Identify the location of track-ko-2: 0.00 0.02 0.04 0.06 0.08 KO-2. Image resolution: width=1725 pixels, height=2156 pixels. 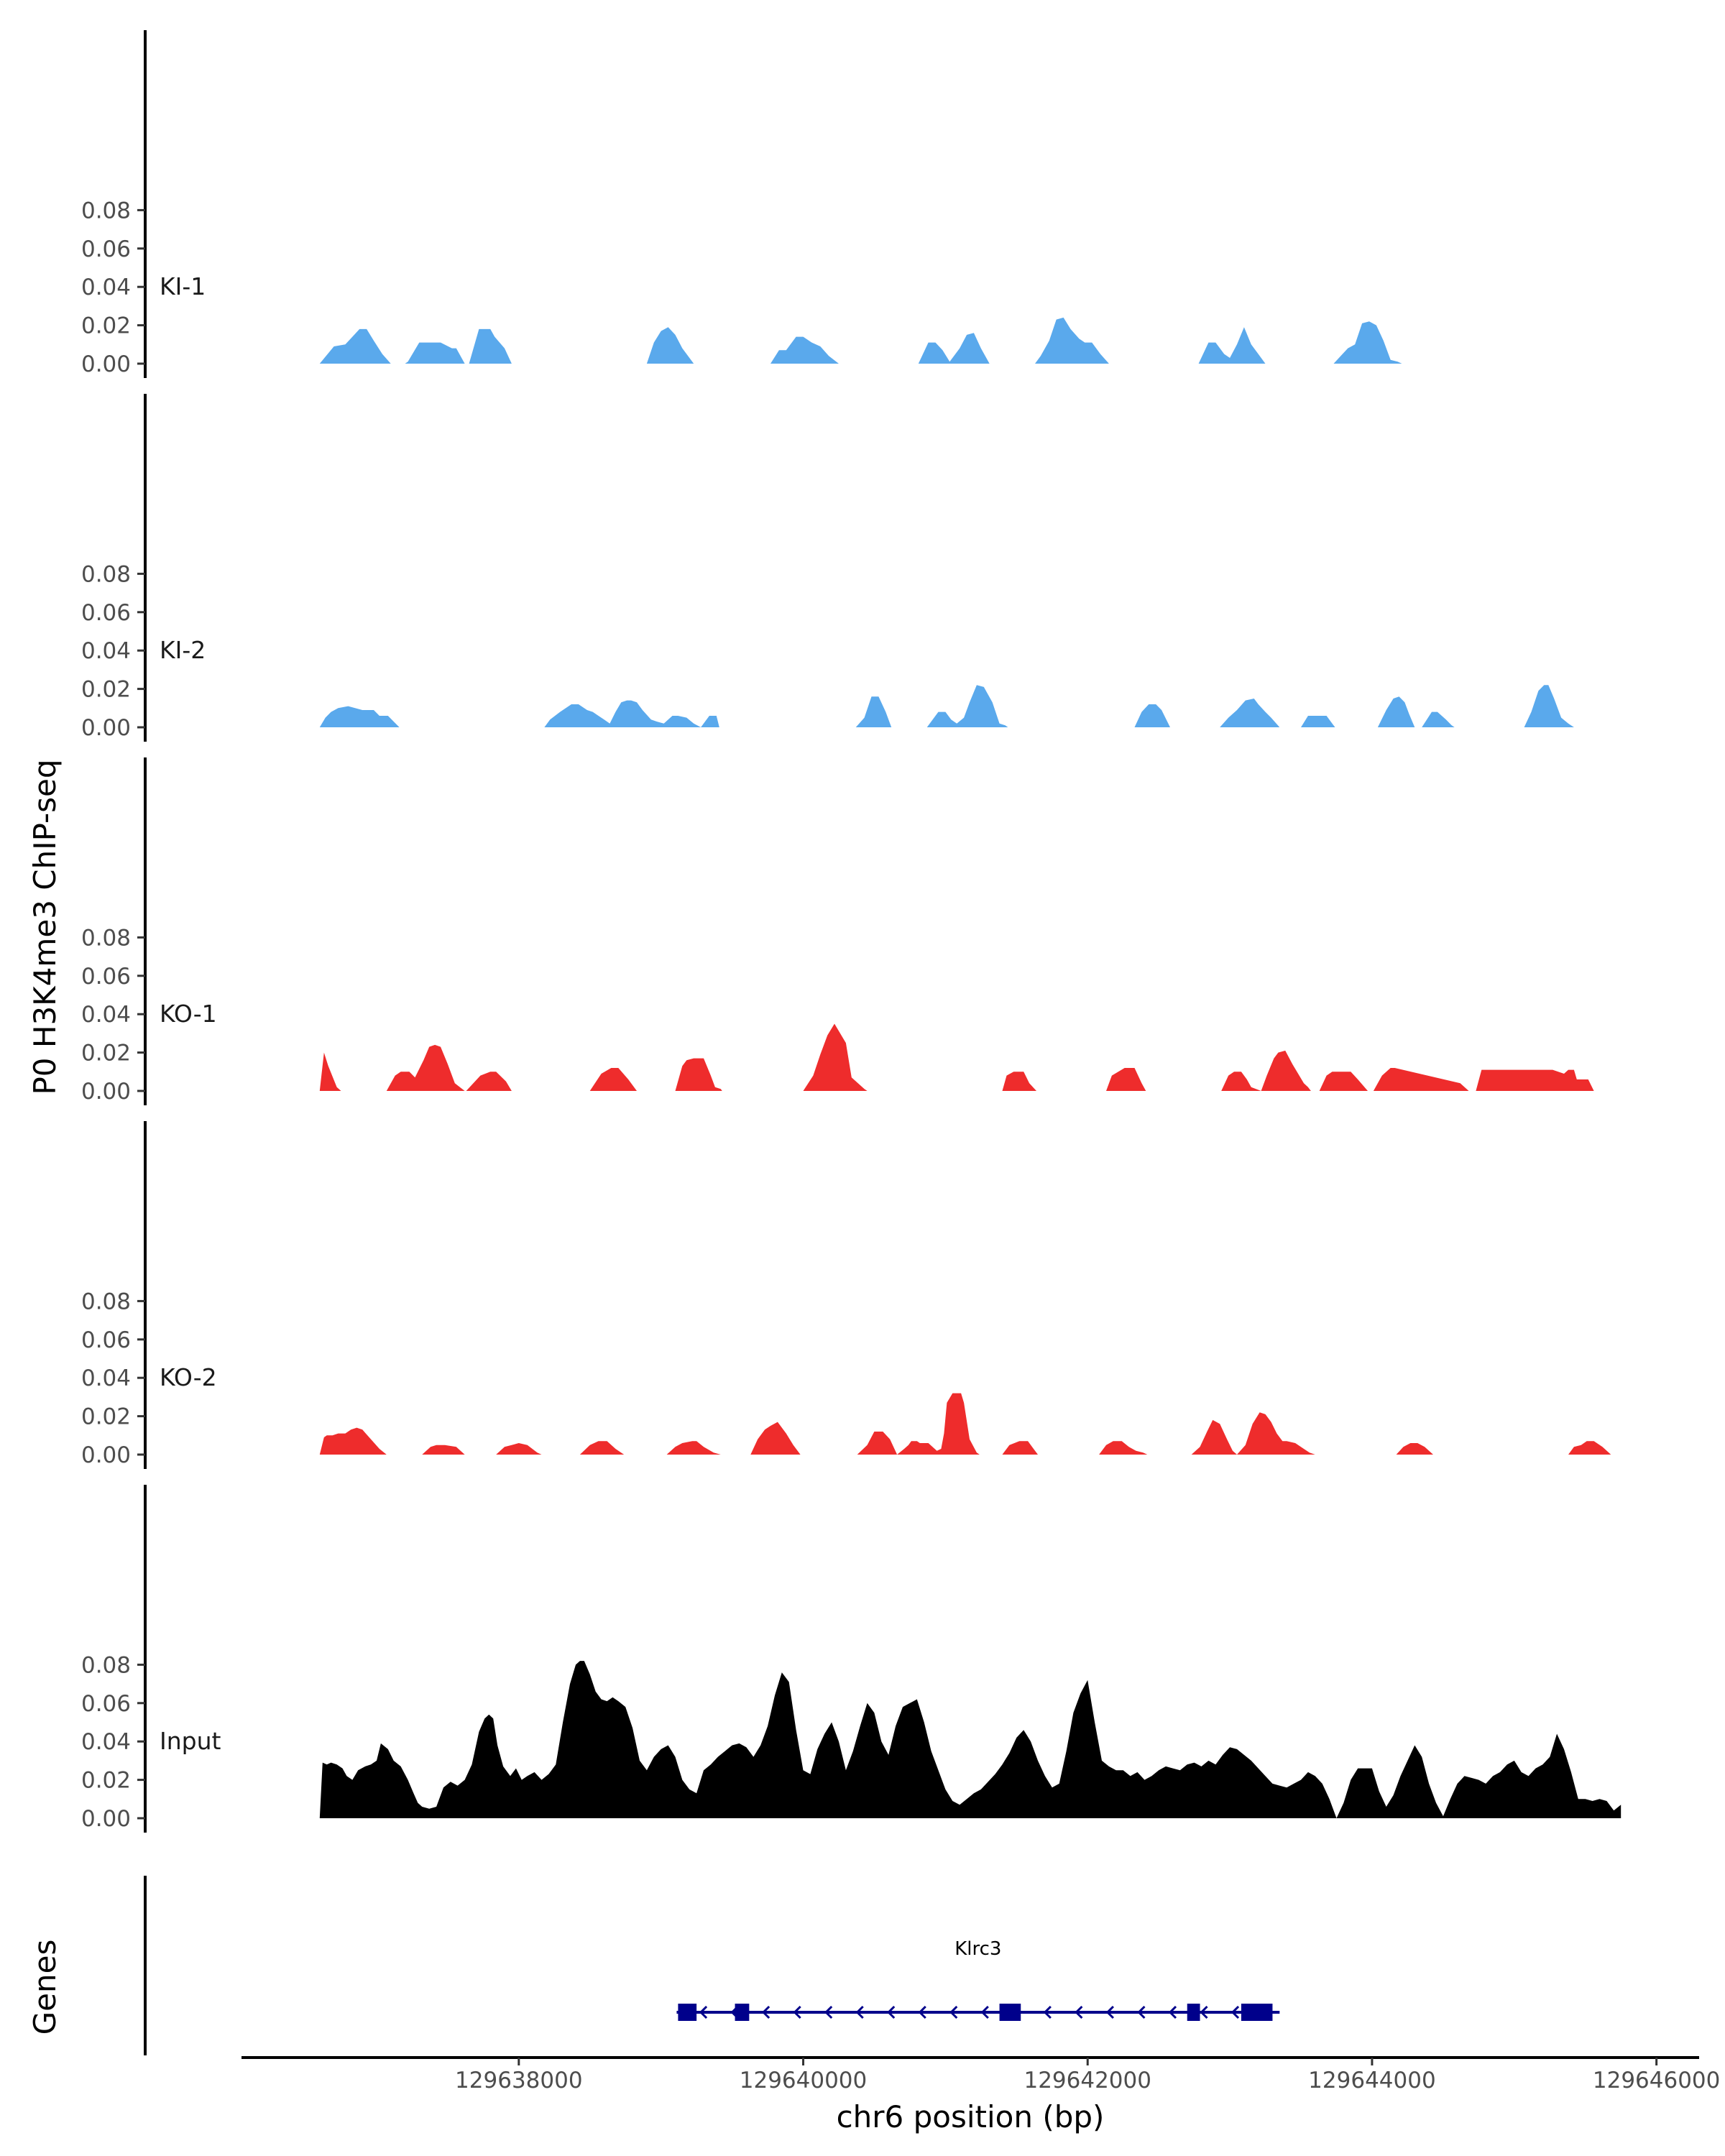
(846, 1295).